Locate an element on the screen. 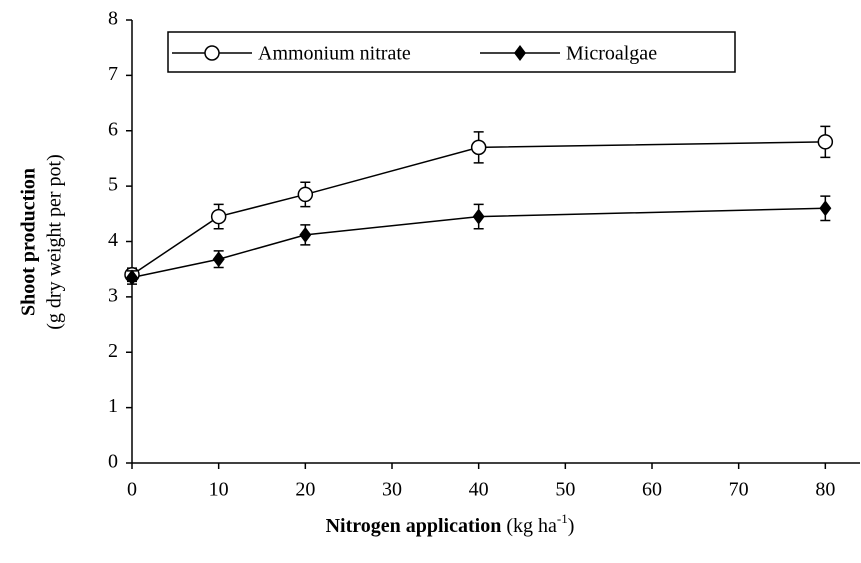 This screenshot has height=563, width=861. y-tick-label: 0 is located at coordinates (113, 462).